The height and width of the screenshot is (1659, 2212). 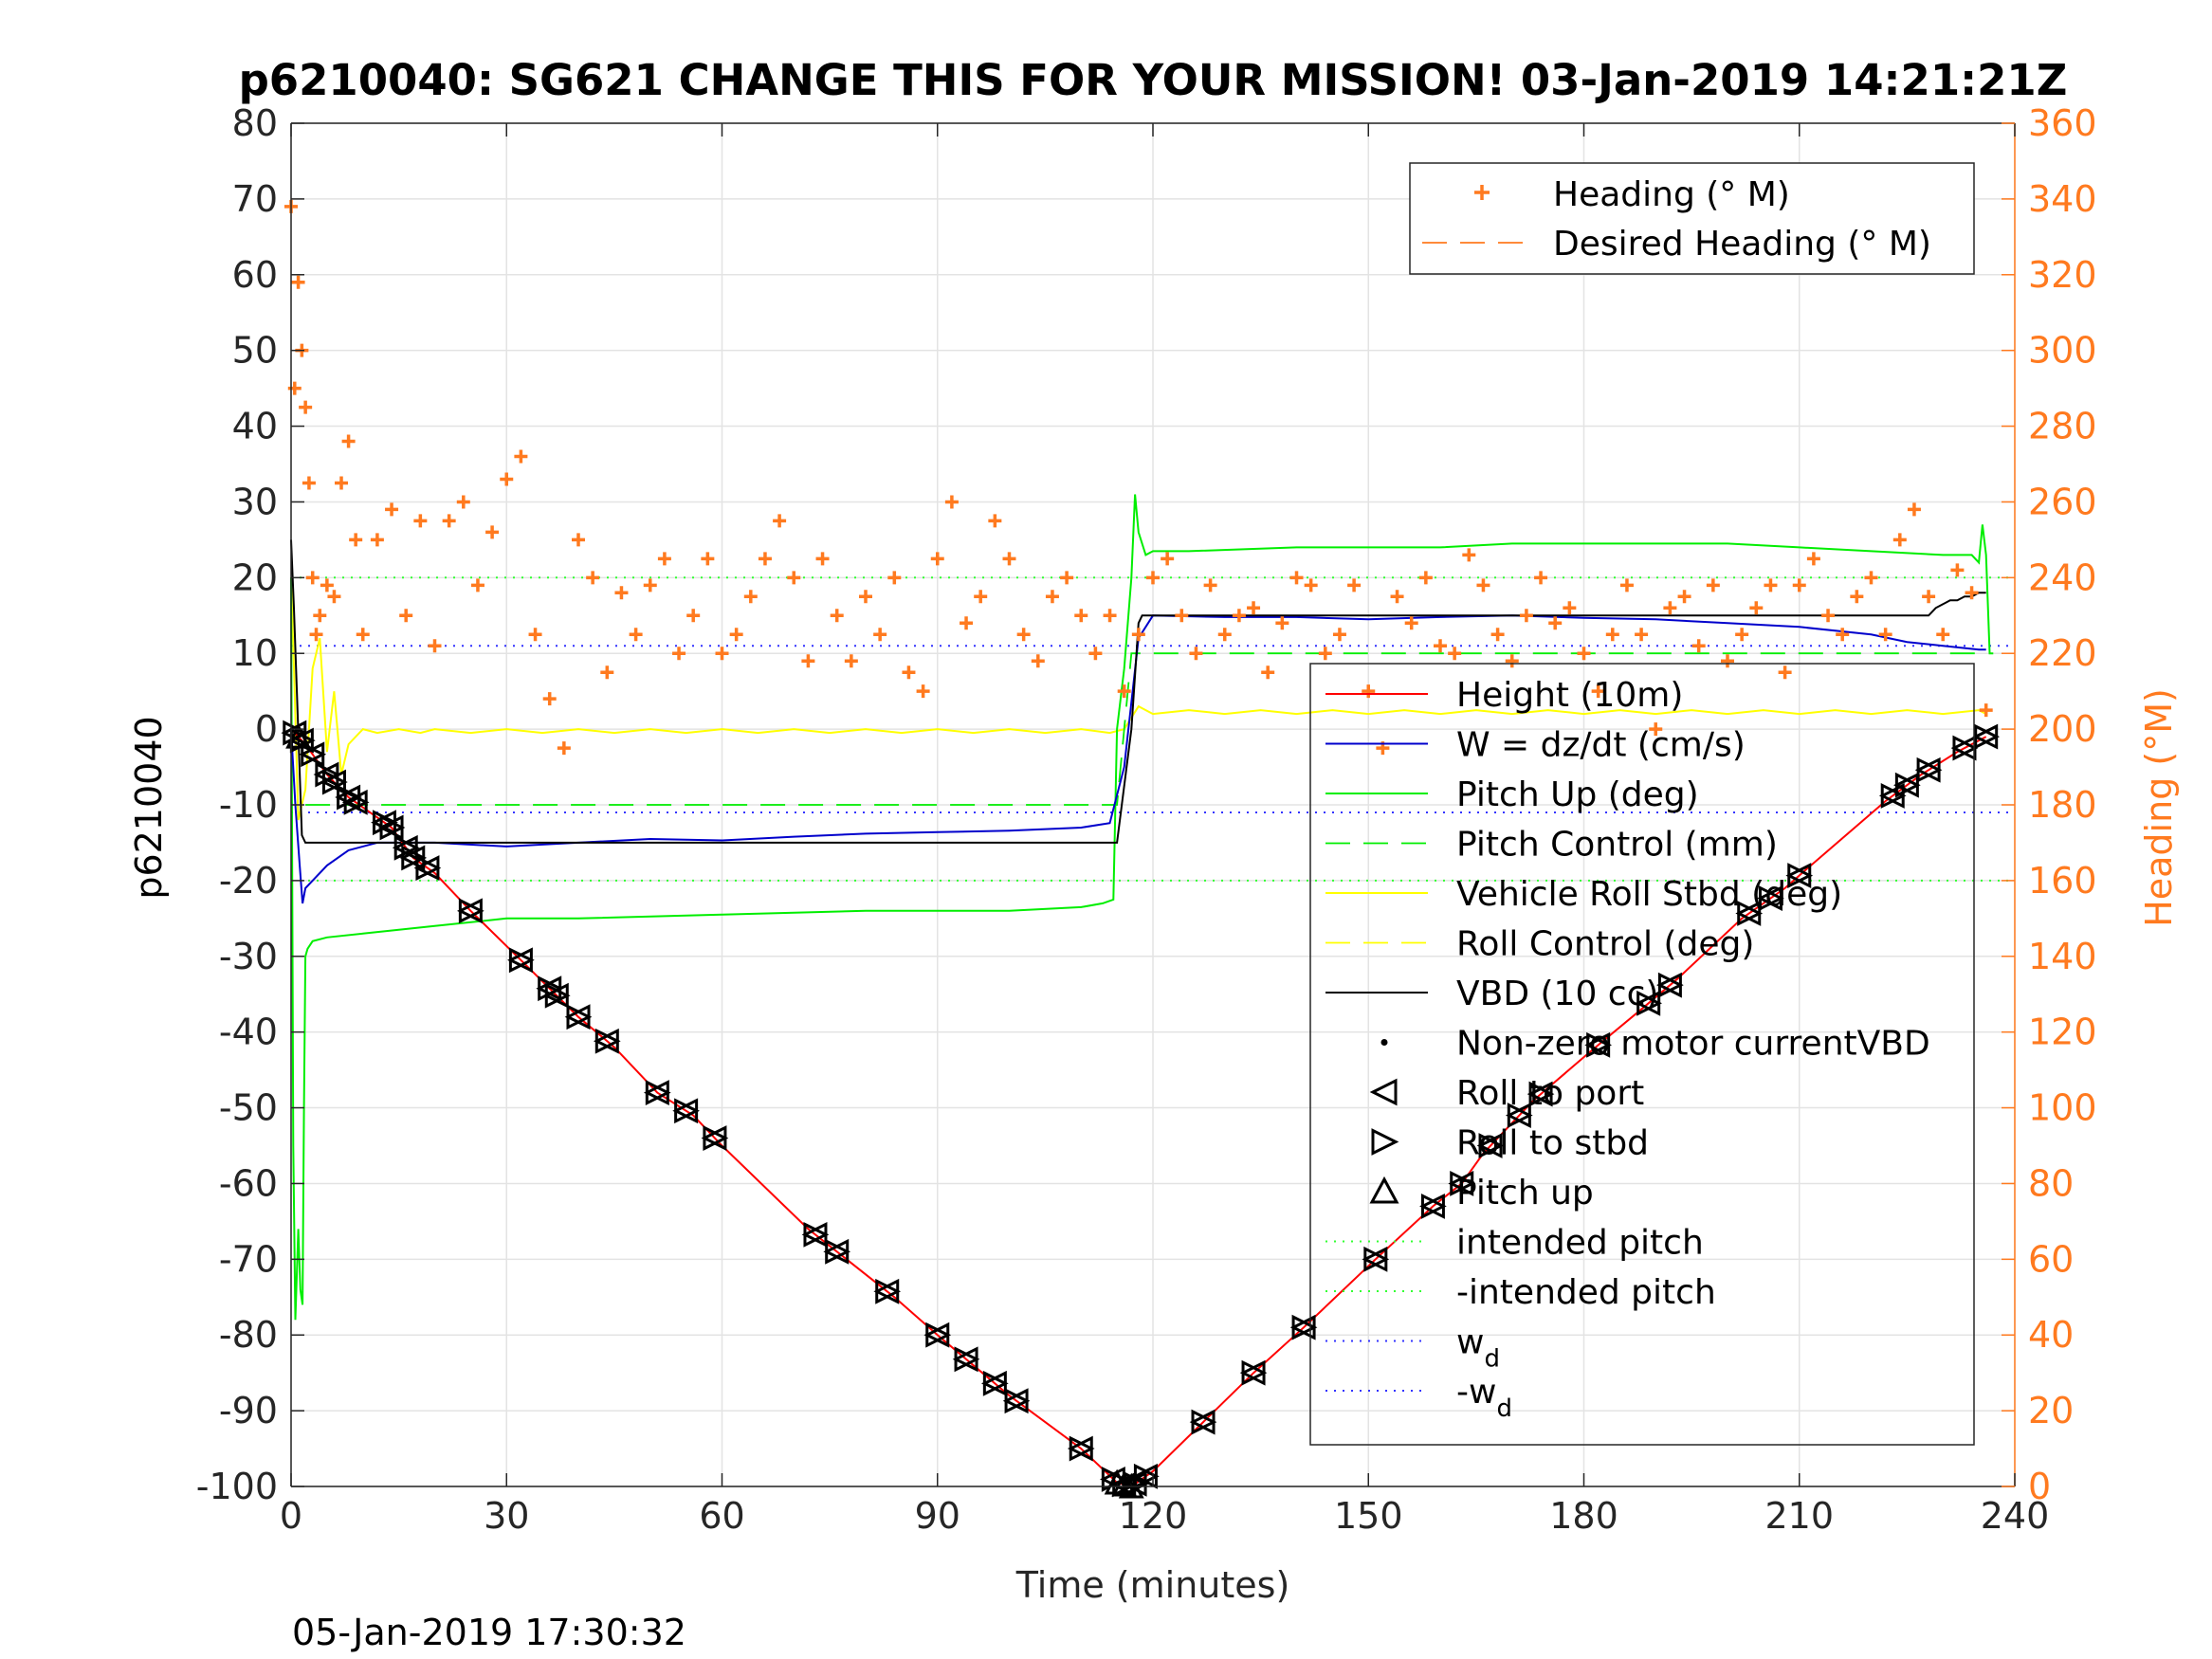 I want to click on x-tick-label: 150, so click(x=1368, y=1516).